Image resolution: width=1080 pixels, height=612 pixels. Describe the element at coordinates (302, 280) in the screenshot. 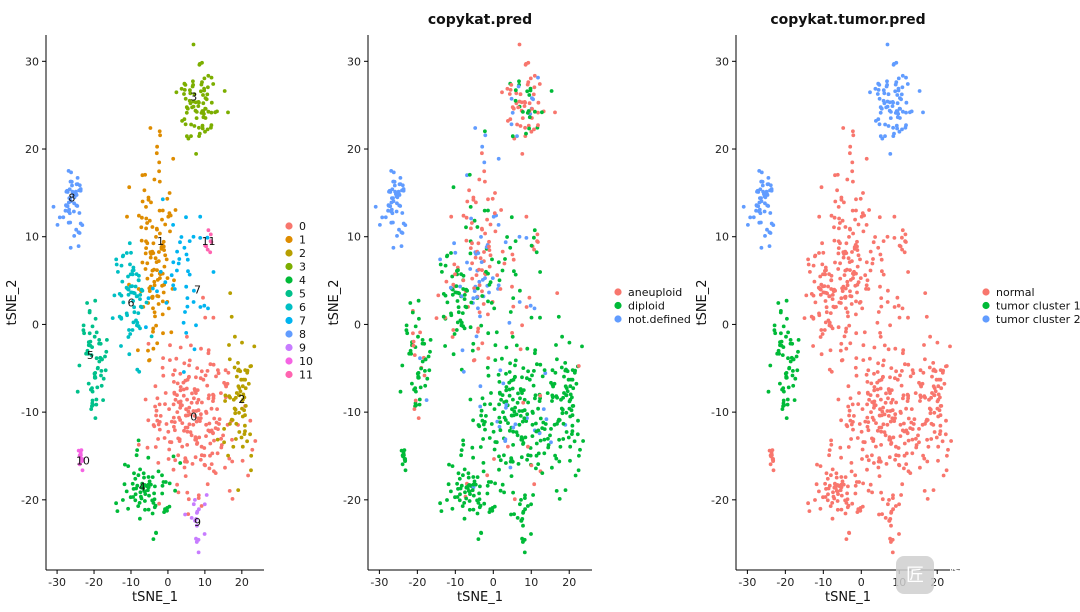

I see `legend-label: 4` at that location.